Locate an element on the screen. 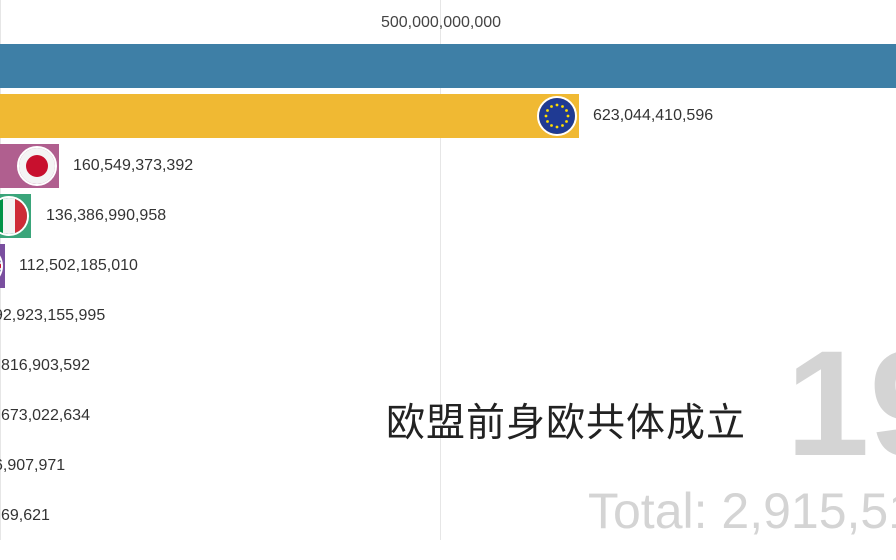  total-label: Total: 2,915,51 is located at coordinates (742, 511).